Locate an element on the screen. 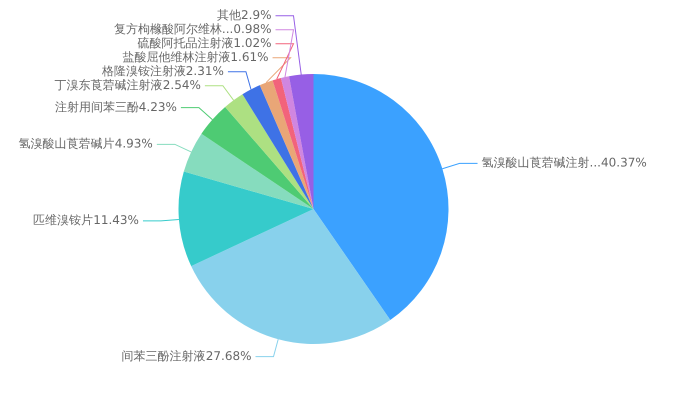  slice-label: 氢溴酸山莨菪碱片4.93% is located at coordinates (85, 143).